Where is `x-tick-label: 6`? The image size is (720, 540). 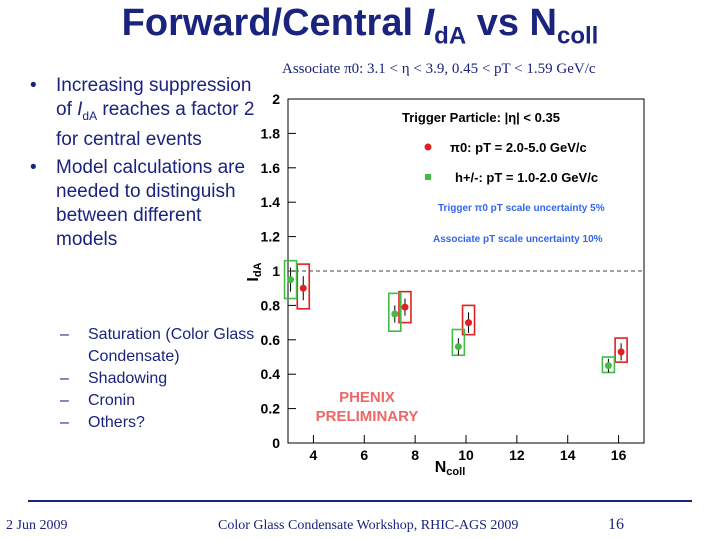
x-tick-label: 6 is located at coordinates (364, 455).